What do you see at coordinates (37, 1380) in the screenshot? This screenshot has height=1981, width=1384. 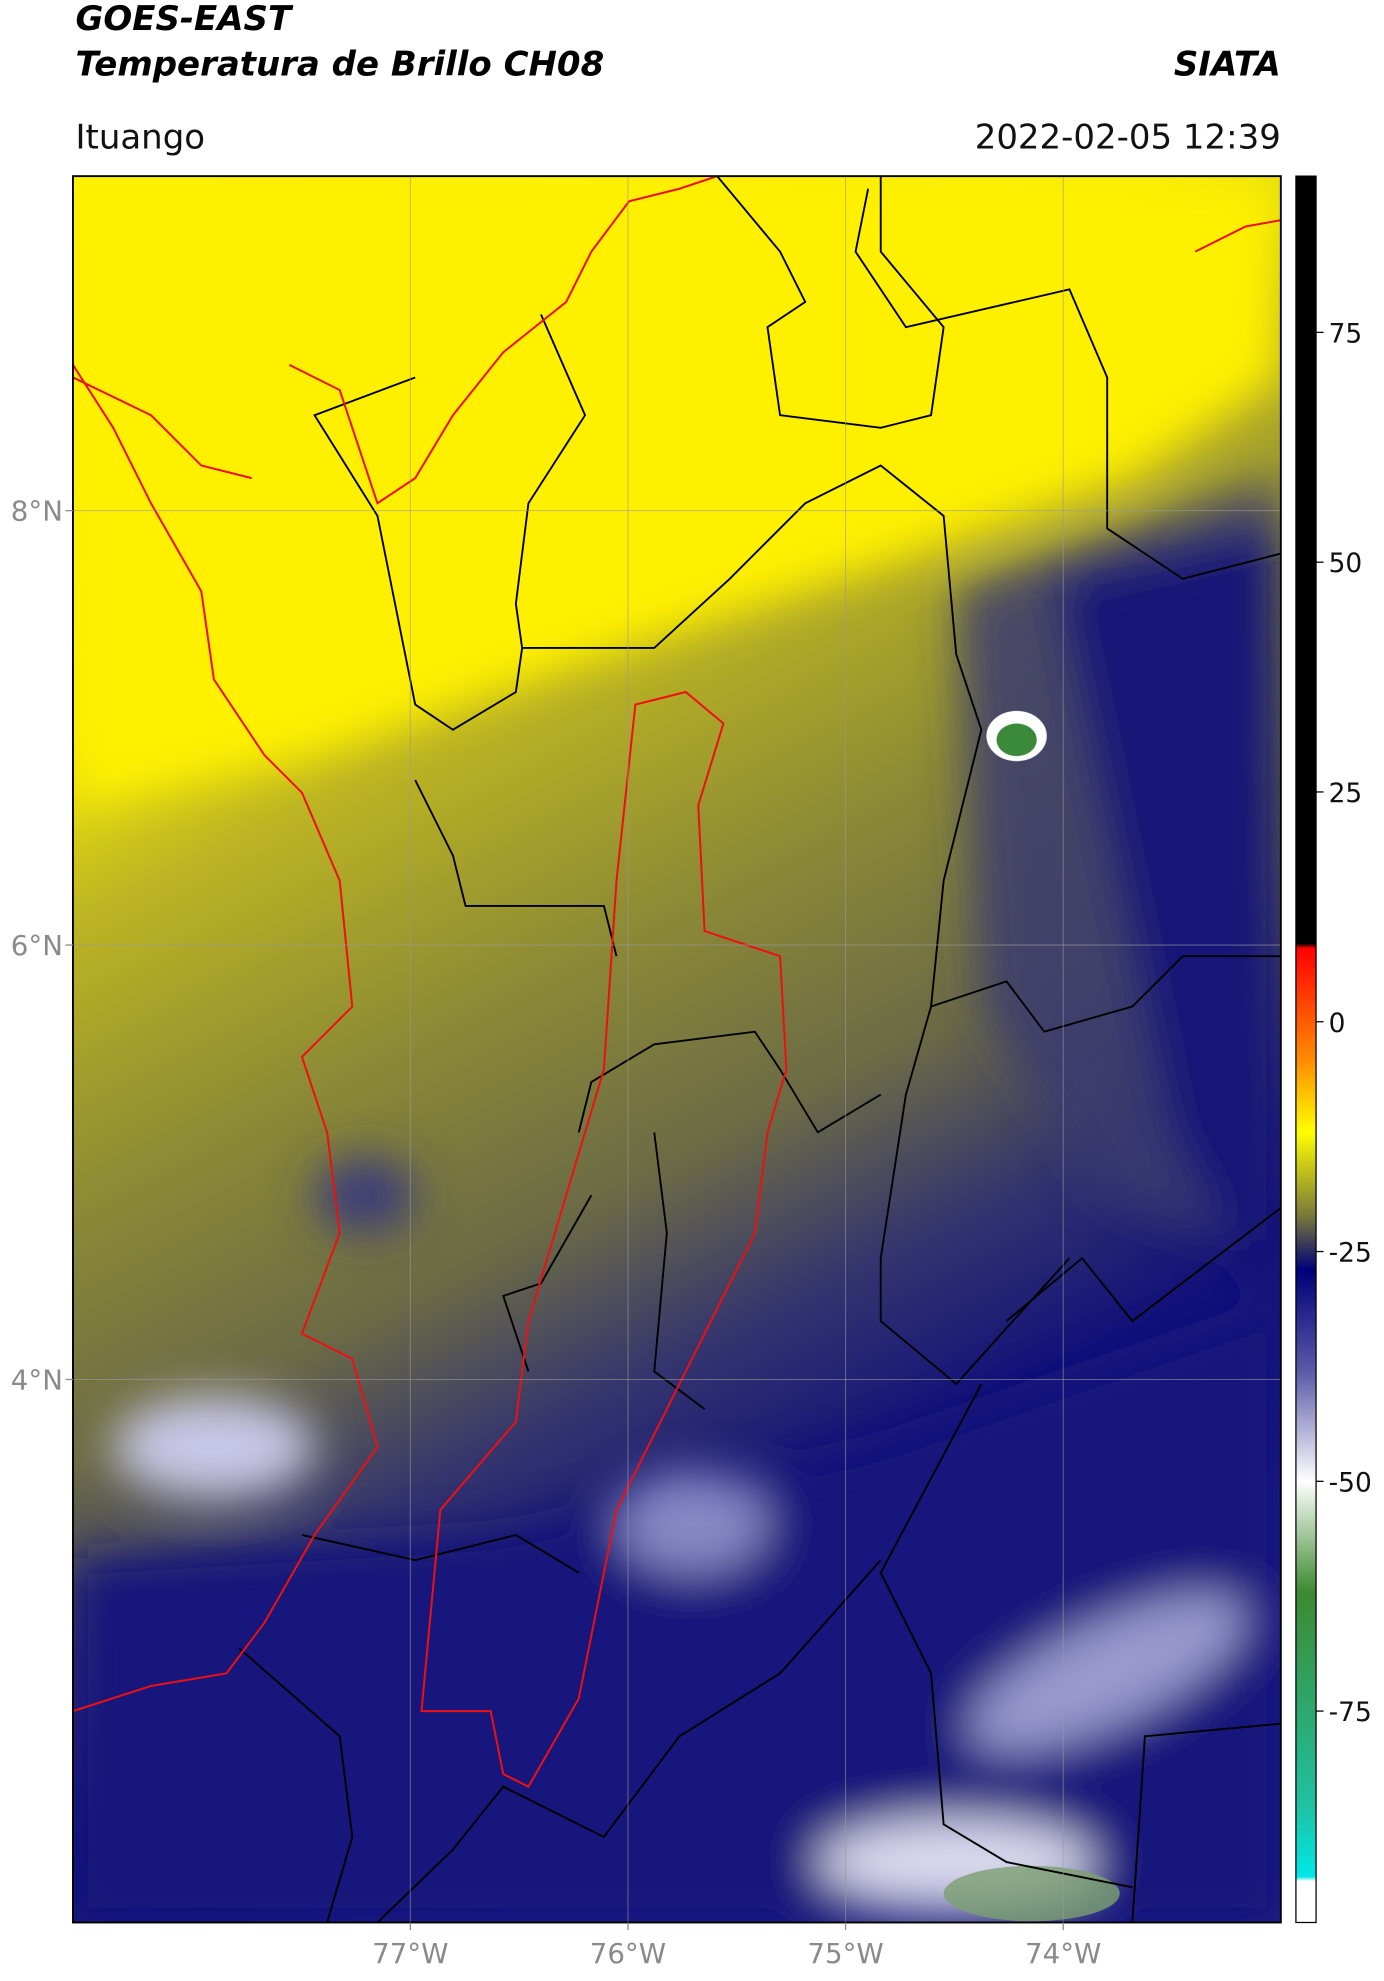 I see `y-tick-label: 4°N` at bounding box center [37, 1380].